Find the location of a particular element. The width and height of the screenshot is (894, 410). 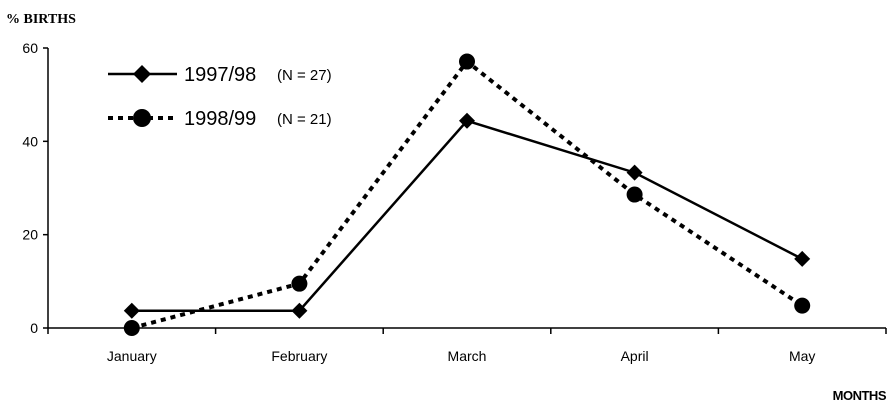

y-tick-label: 0 is located at coordinates (34, 328).